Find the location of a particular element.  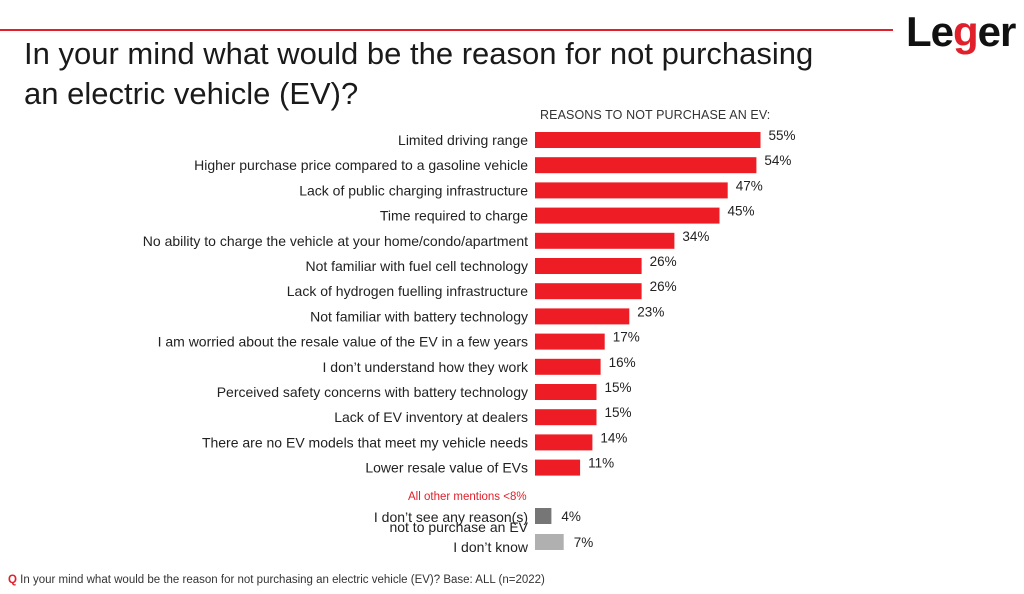

category-label: Limited driving range is located at coordinates (463, 140).